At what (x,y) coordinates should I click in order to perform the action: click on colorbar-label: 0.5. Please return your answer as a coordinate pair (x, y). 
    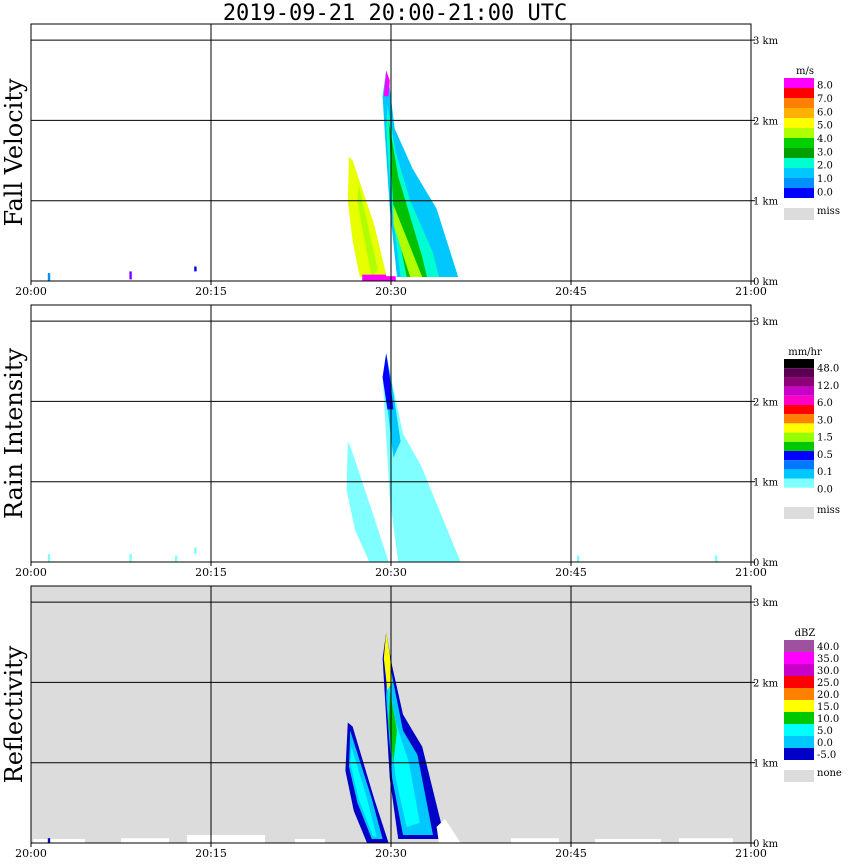
    Looking at the image, I should click on (825, 455).